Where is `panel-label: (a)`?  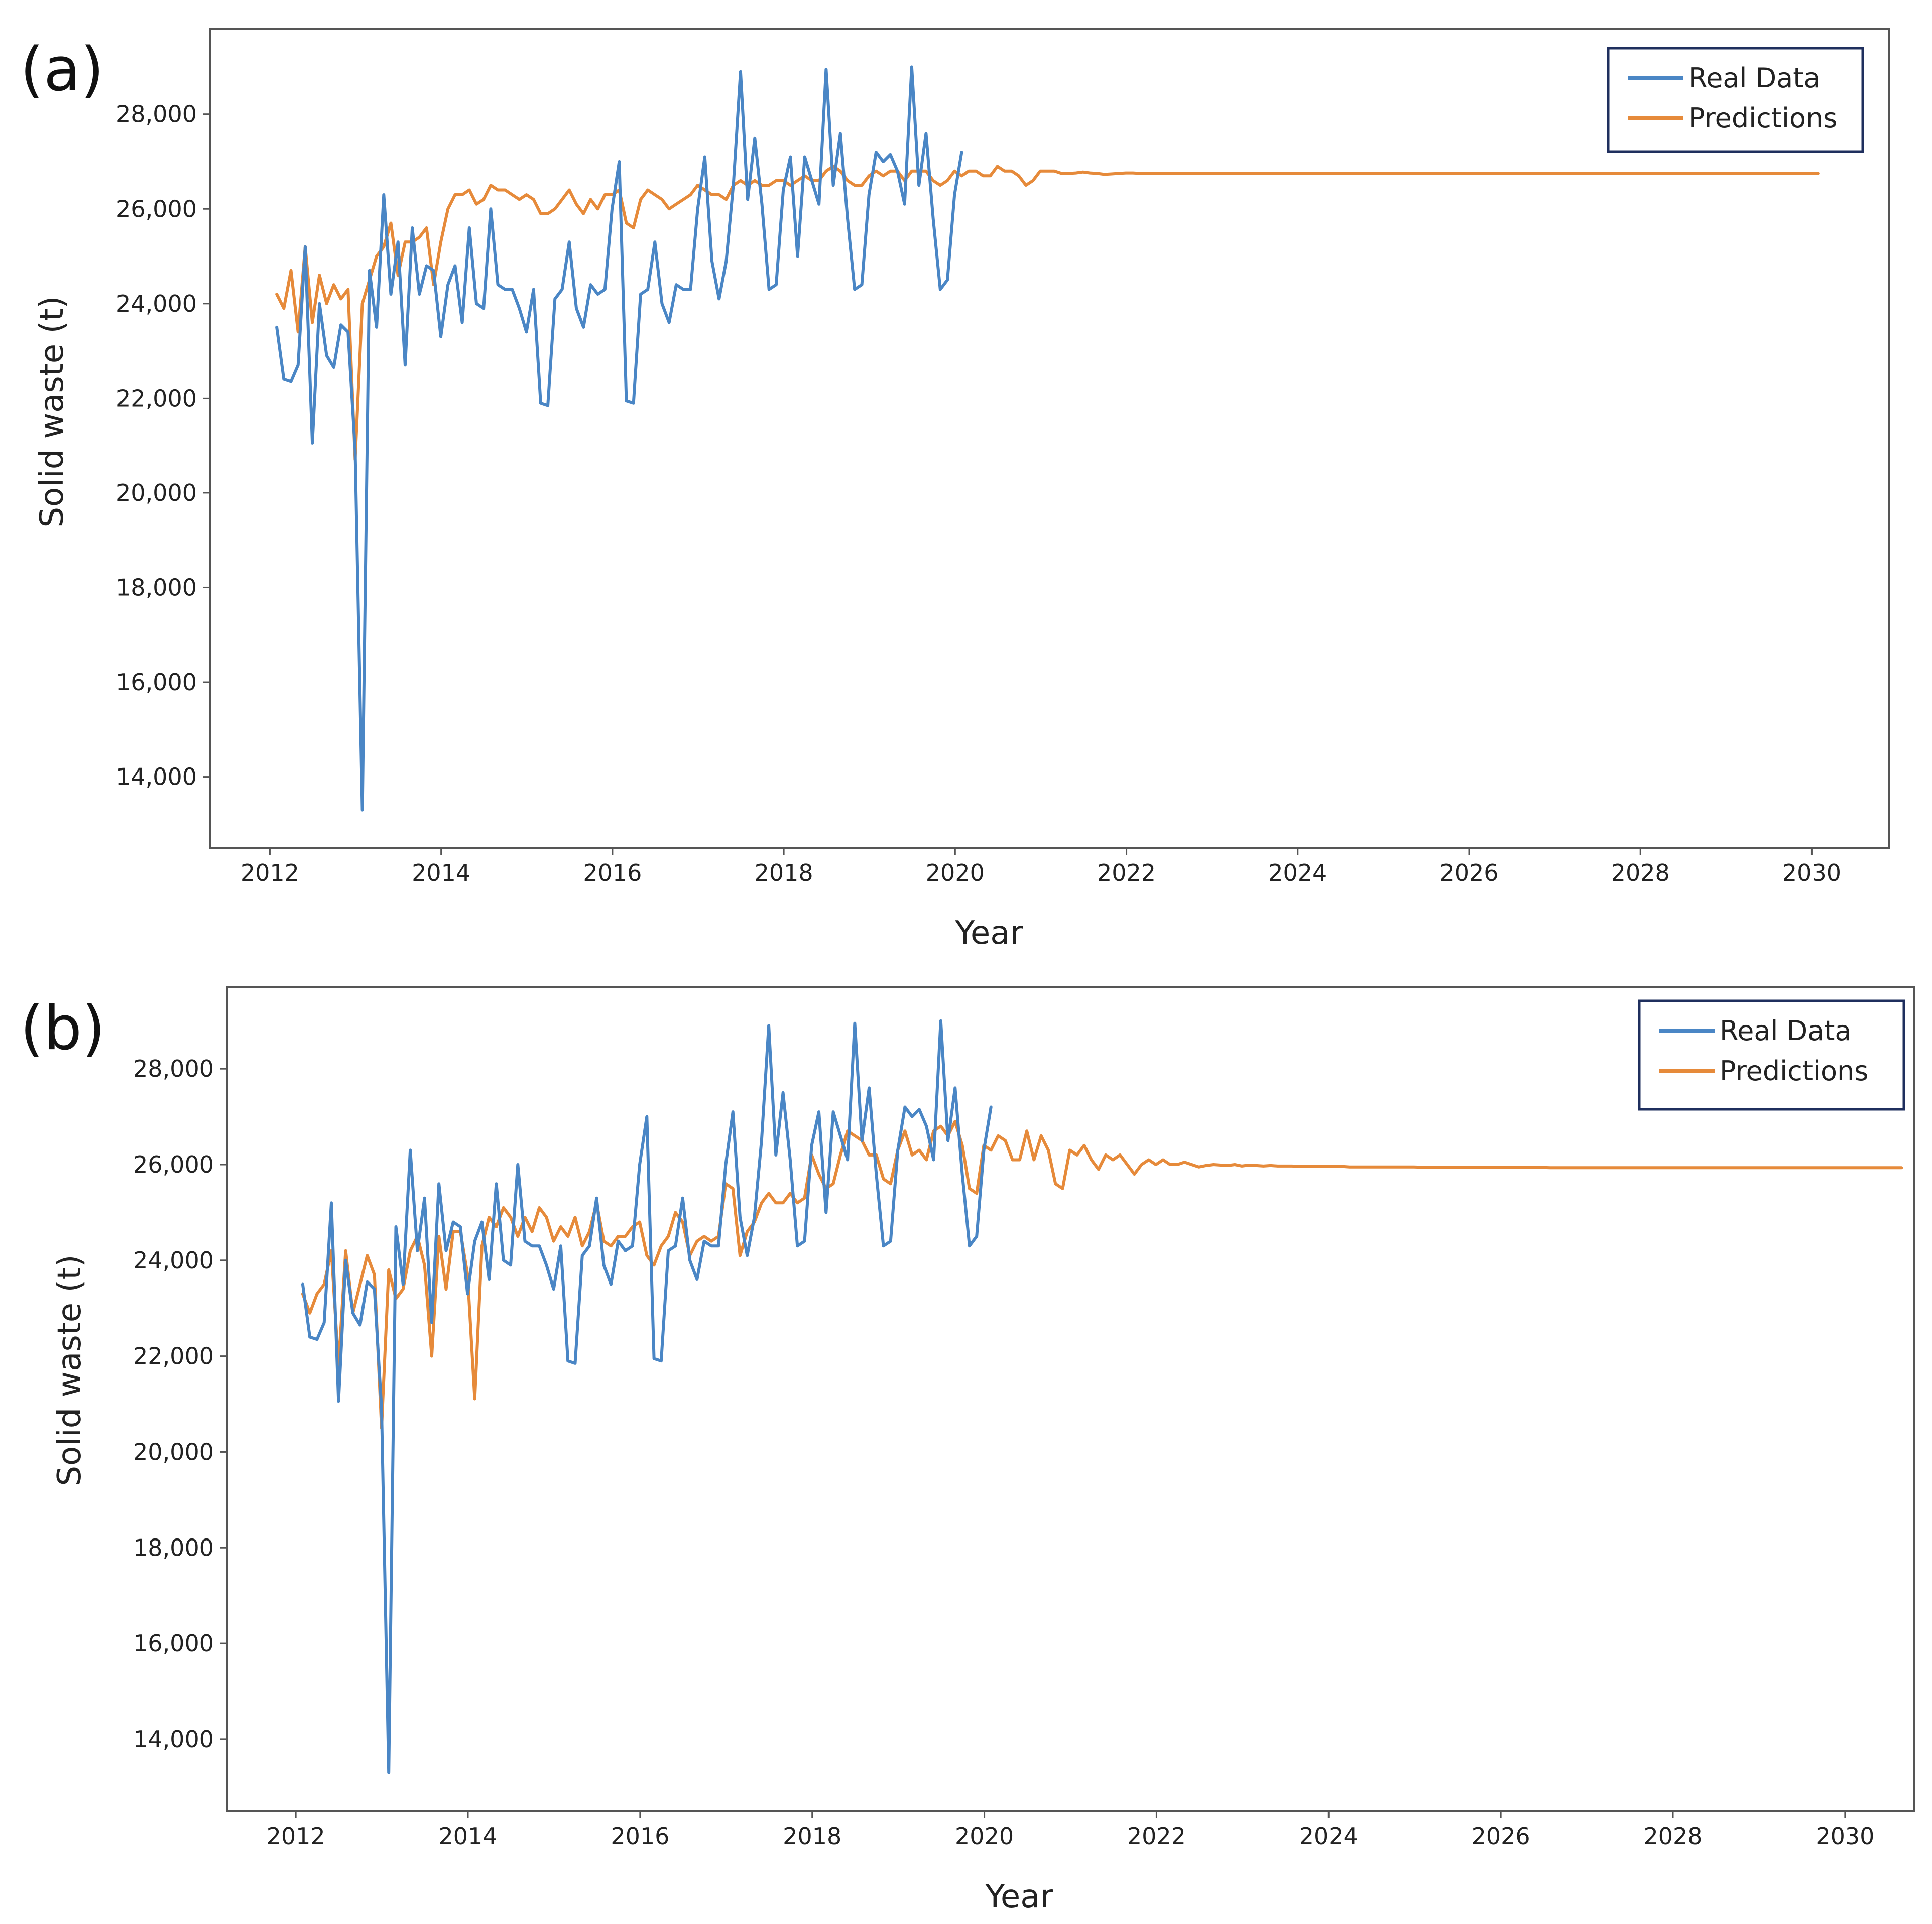 panel-label: (a) is located at coordinates (62, 70).